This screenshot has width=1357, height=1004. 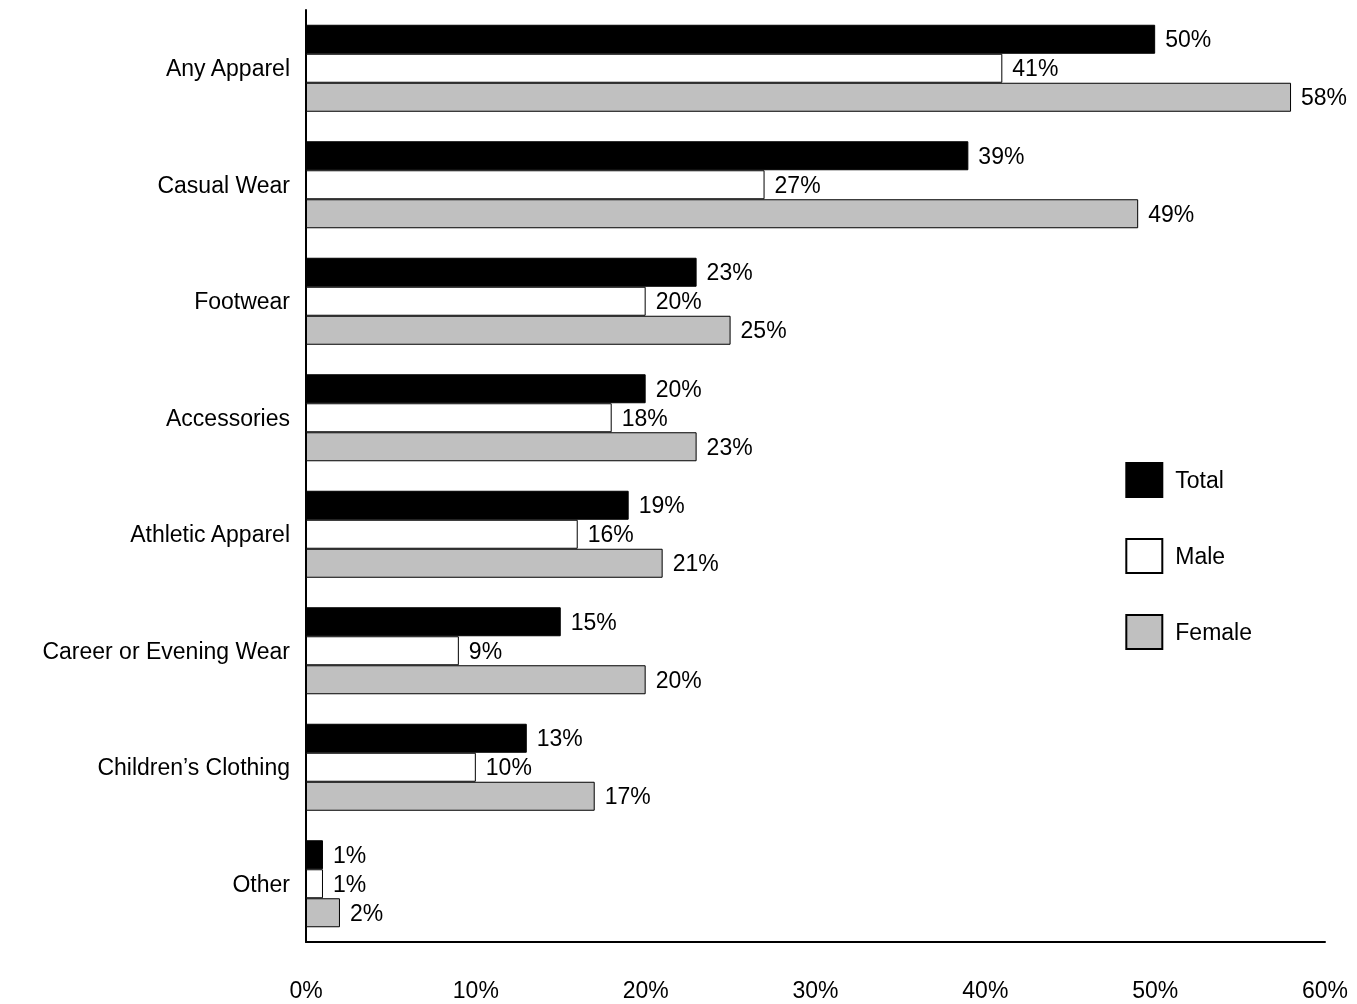 What do you see at coordinates (1001, 155) in the screenshot?
I see `data-label: 39%` at bounding box center [1001, 155].